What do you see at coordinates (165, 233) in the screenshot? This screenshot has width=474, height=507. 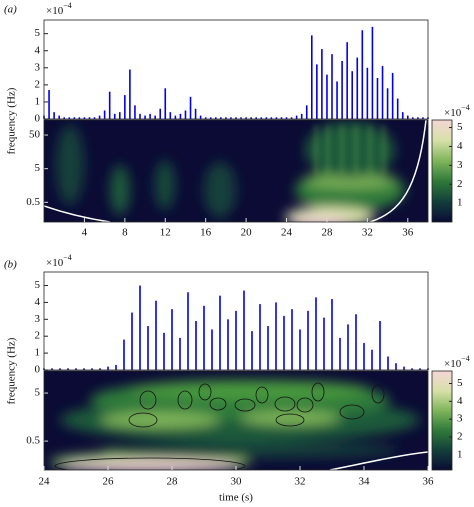 I see `x-tick-label: 12` at bounding box center [165, 233].